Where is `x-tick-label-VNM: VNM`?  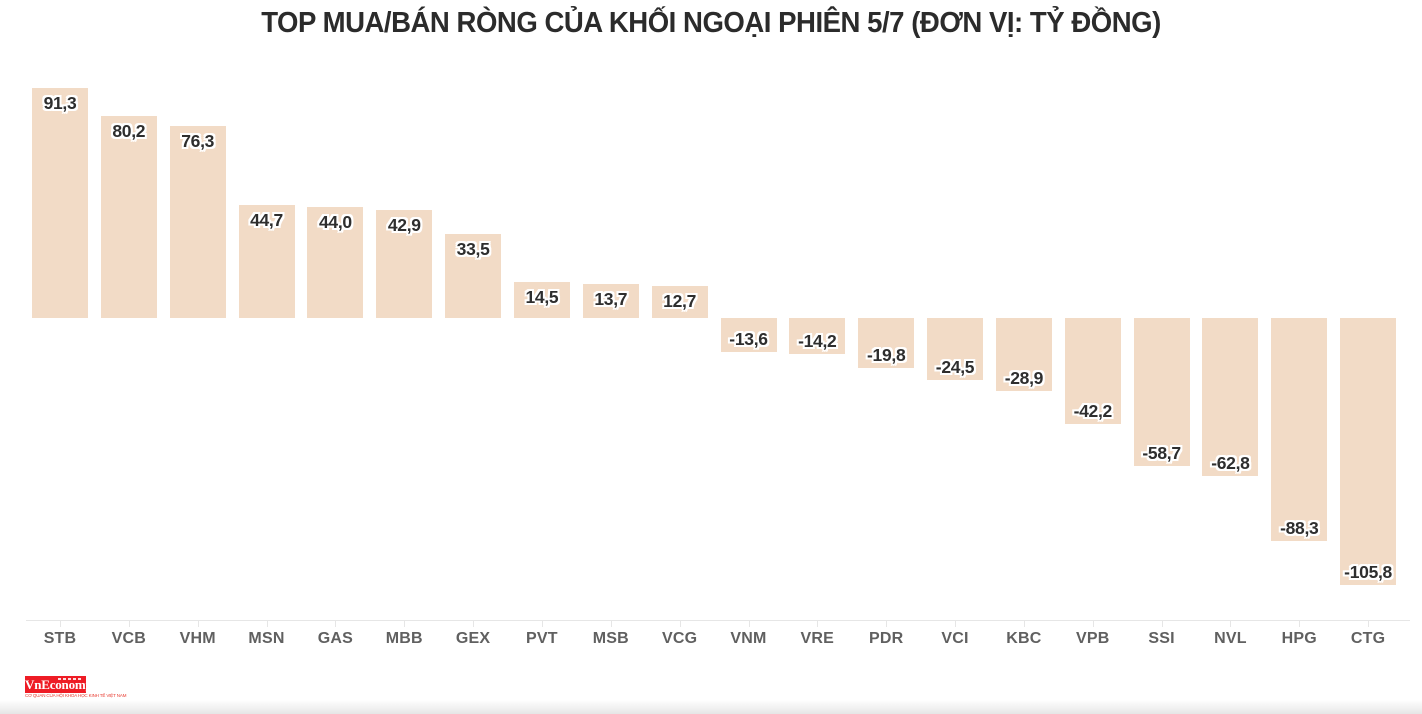 x-tick-label-VNM: VNM is located at coordinates (748, 638).